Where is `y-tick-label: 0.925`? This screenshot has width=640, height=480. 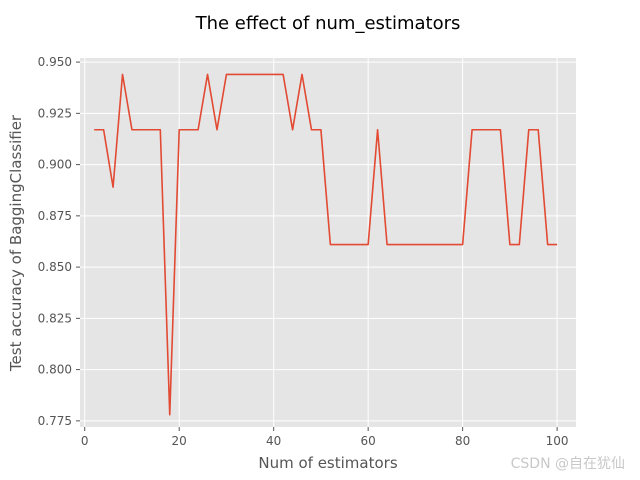 y-tick-label: 0.925 is located at coordinates (55, 113).